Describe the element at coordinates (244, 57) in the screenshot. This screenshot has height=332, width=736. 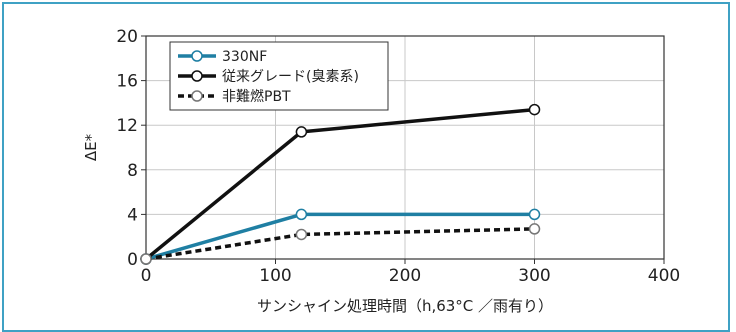
I see `legend-label: 330NF` at that location.